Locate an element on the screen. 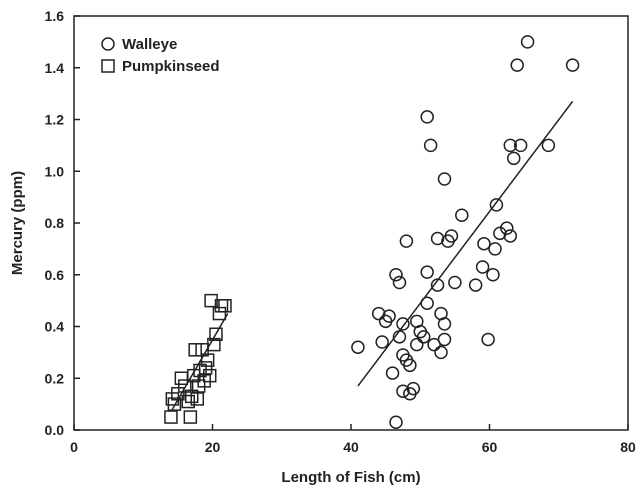  y-tick-label: 1.4 is located at coordinates (55, 68).